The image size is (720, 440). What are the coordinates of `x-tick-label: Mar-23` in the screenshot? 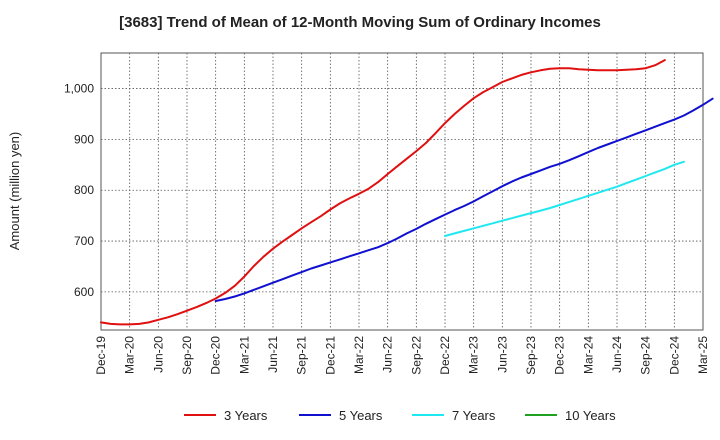 It's located at (474, 355).